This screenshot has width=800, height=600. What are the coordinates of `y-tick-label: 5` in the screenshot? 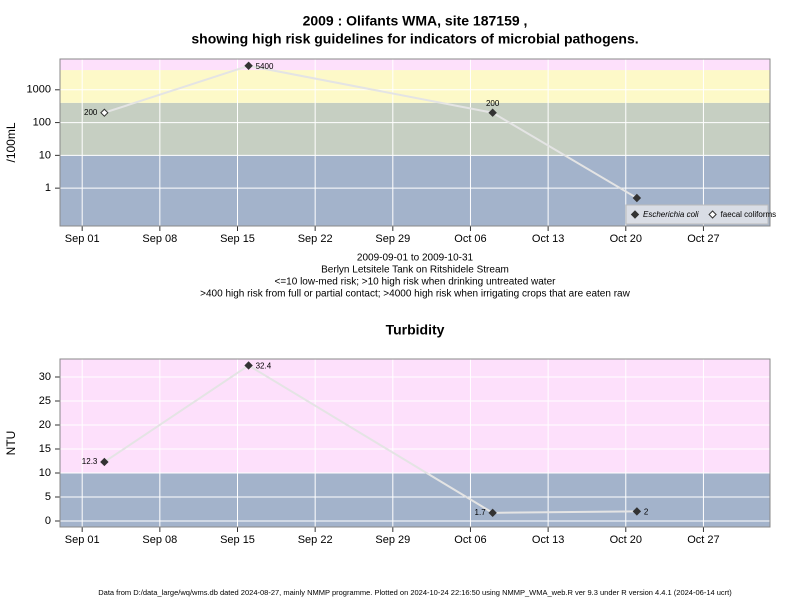 It's located at (48, 497).